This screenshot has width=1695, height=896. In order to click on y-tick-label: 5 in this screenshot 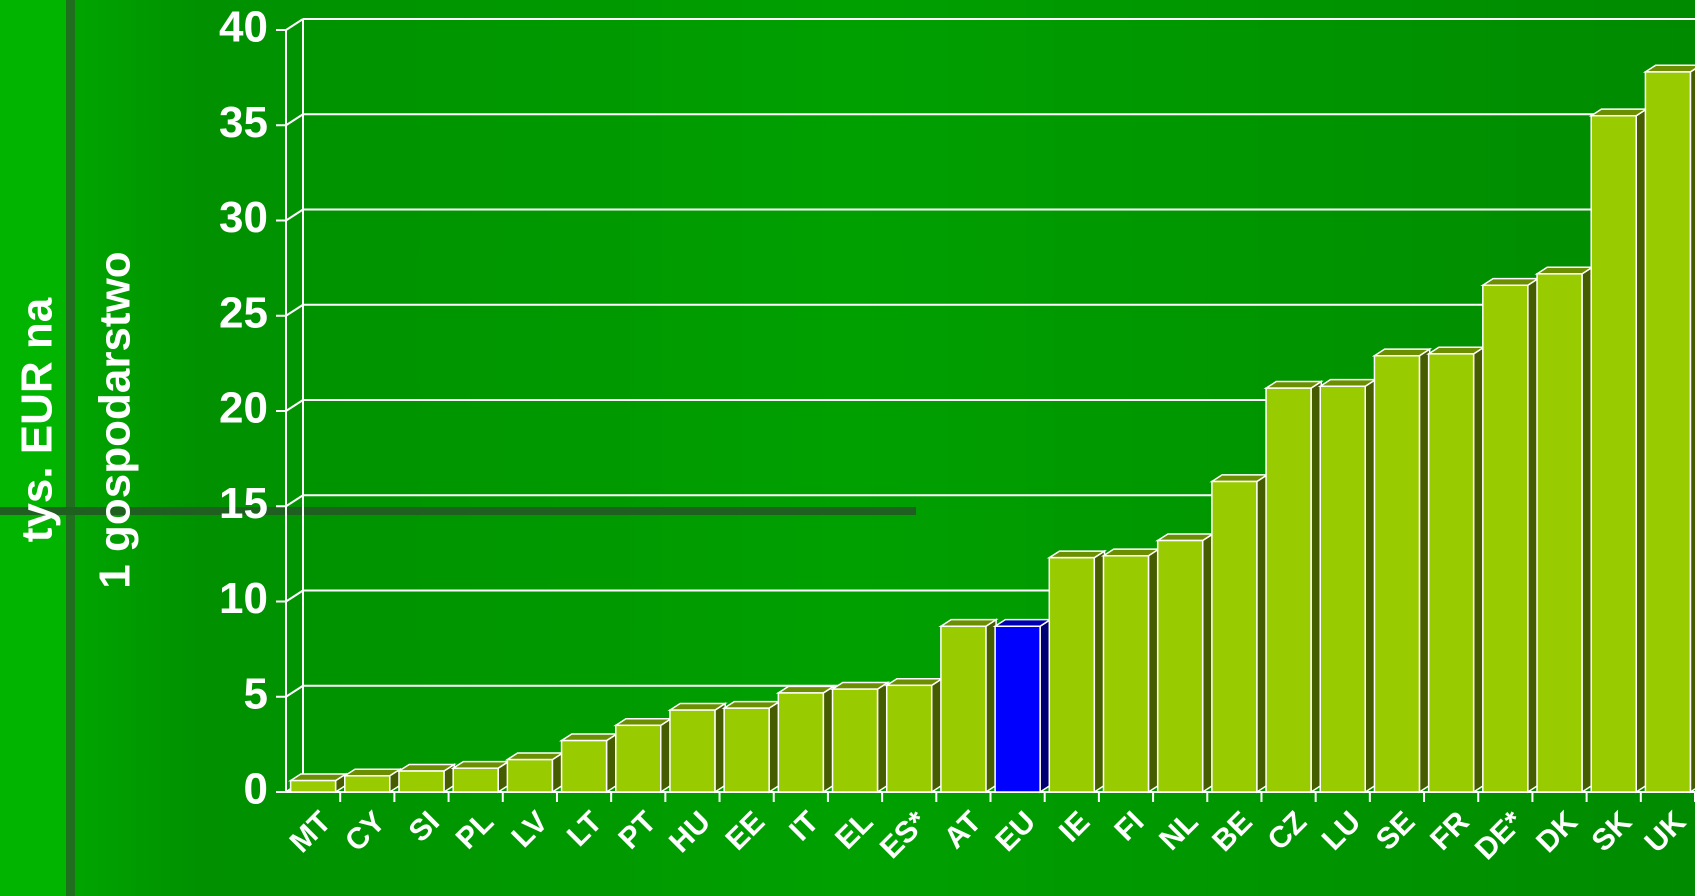, I will do `click(256, 693)`.